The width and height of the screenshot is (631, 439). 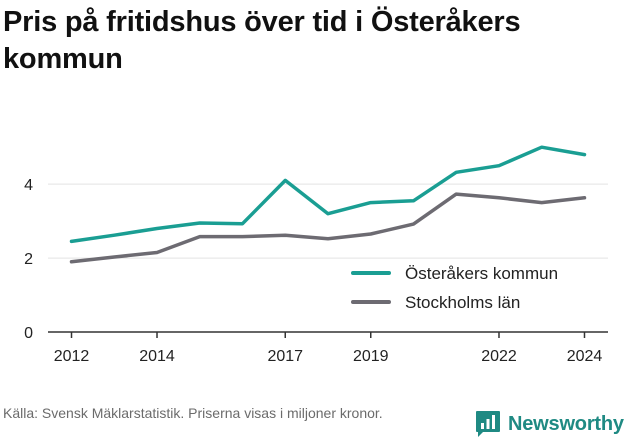 I want to click on legend-background, so click(x=474, y=291).